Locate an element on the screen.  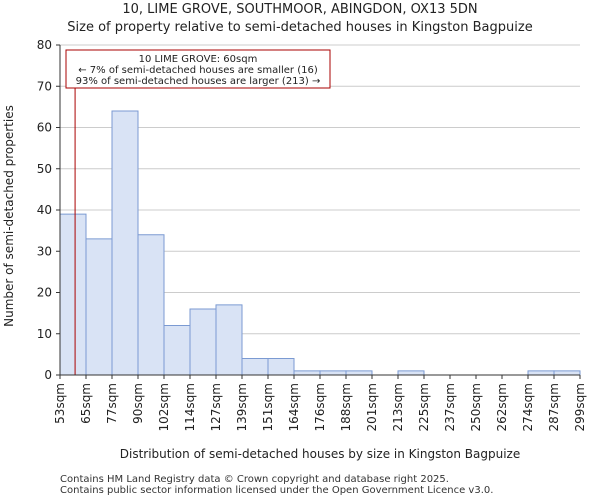
x-tick-label: 213sqm is located at coordinates (398, 407).